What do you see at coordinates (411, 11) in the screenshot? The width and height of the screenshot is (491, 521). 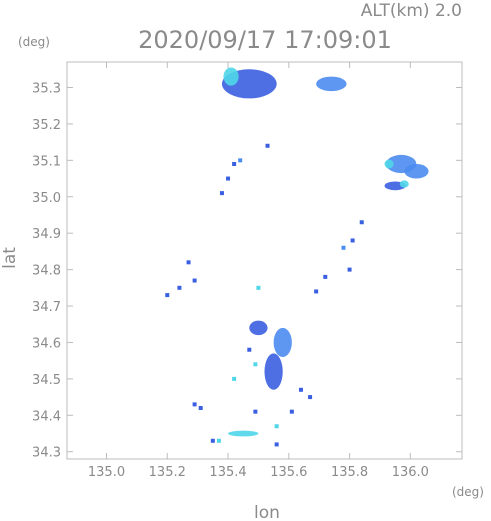 I see `altitude-header: ALT(km) 2.0` at bounding box center [411, 11].